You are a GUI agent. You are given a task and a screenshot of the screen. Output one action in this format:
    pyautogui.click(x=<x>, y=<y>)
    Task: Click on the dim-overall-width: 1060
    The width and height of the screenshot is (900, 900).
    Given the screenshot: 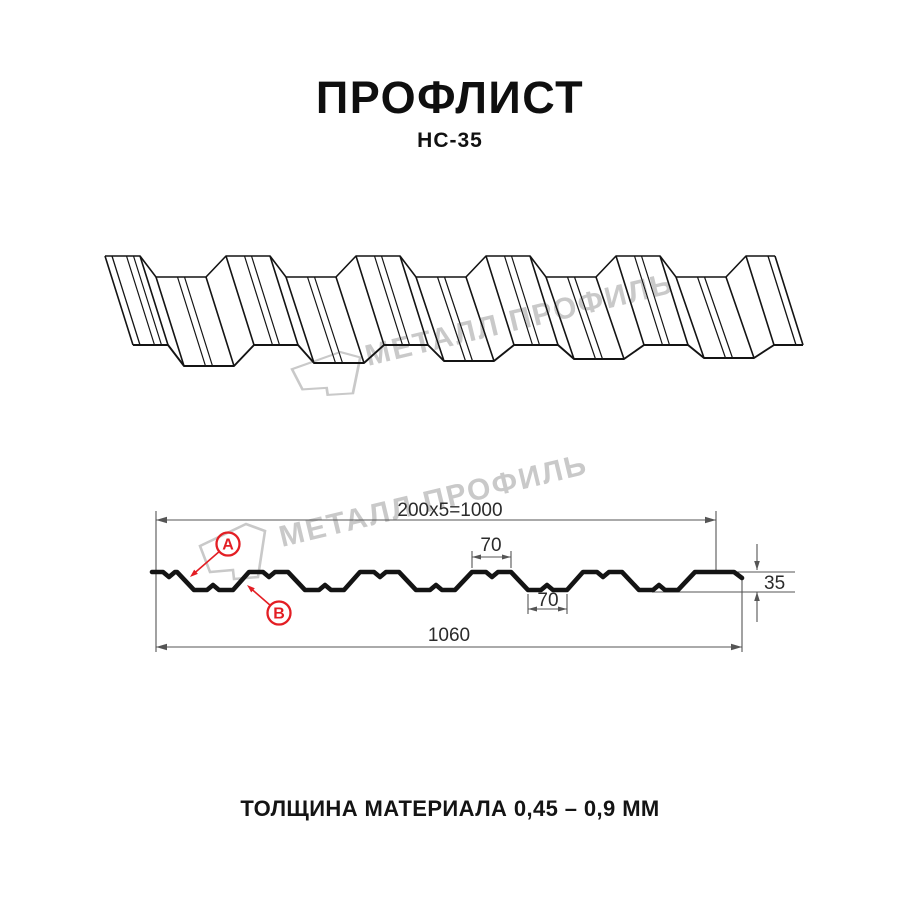 What is the action you would take?
    pyautogui.click(x=449, y=635)
    